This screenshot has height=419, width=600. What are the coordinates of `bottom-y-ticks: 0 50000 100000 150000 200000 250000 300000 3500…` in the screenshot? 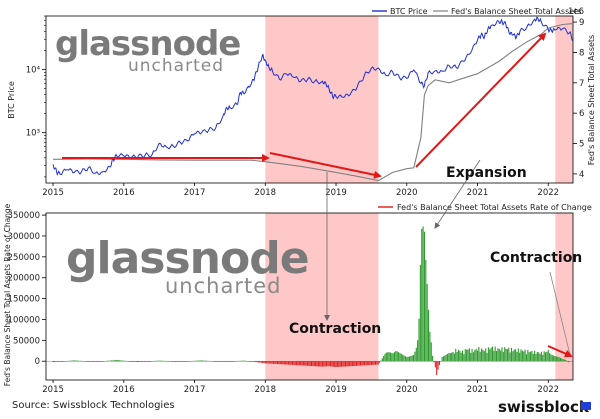 It's located at (27, 289).